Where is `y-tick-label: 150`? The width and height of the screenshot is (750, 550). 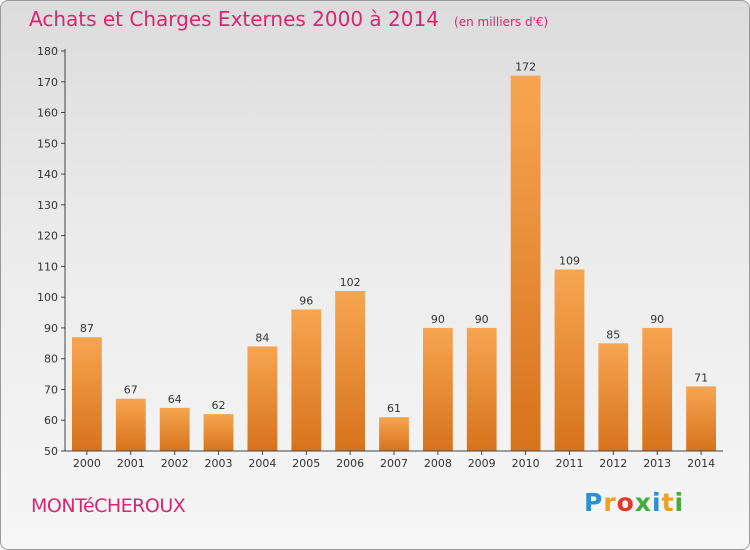 y-tick-label: 150 is located at coordinates (47, 143).